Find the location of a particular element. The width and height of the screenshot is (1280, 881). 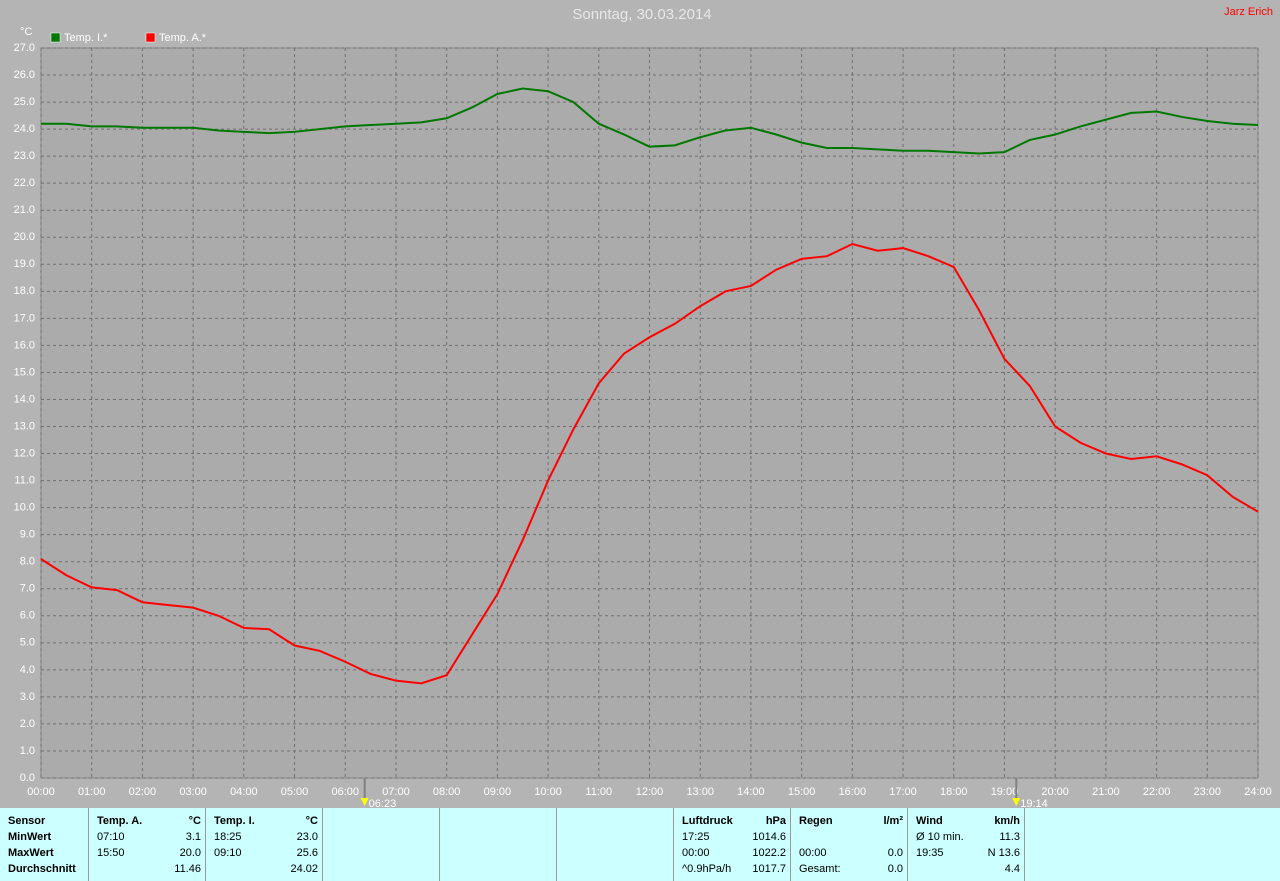

x-tick-label: 00:00 is located at coordinates (41, 792).